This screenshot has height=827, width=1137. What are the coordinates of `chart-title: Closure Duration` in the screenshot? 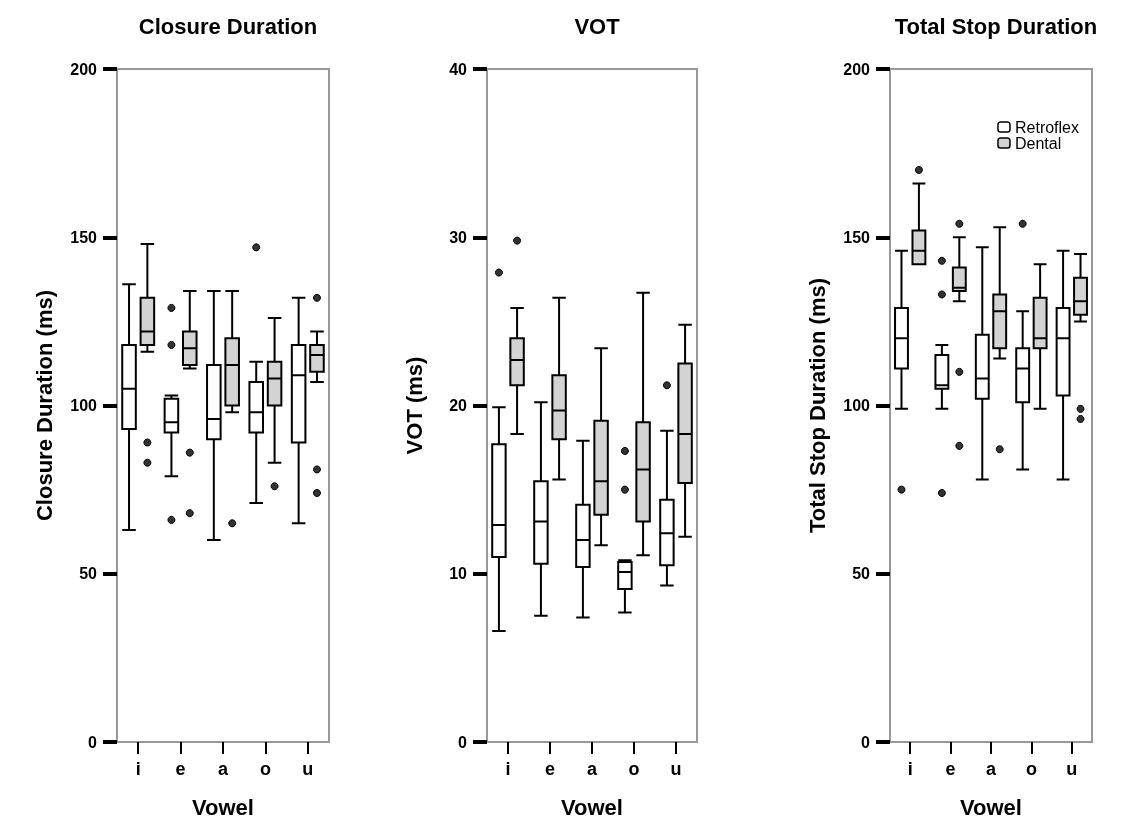 It's located at (228, 26).